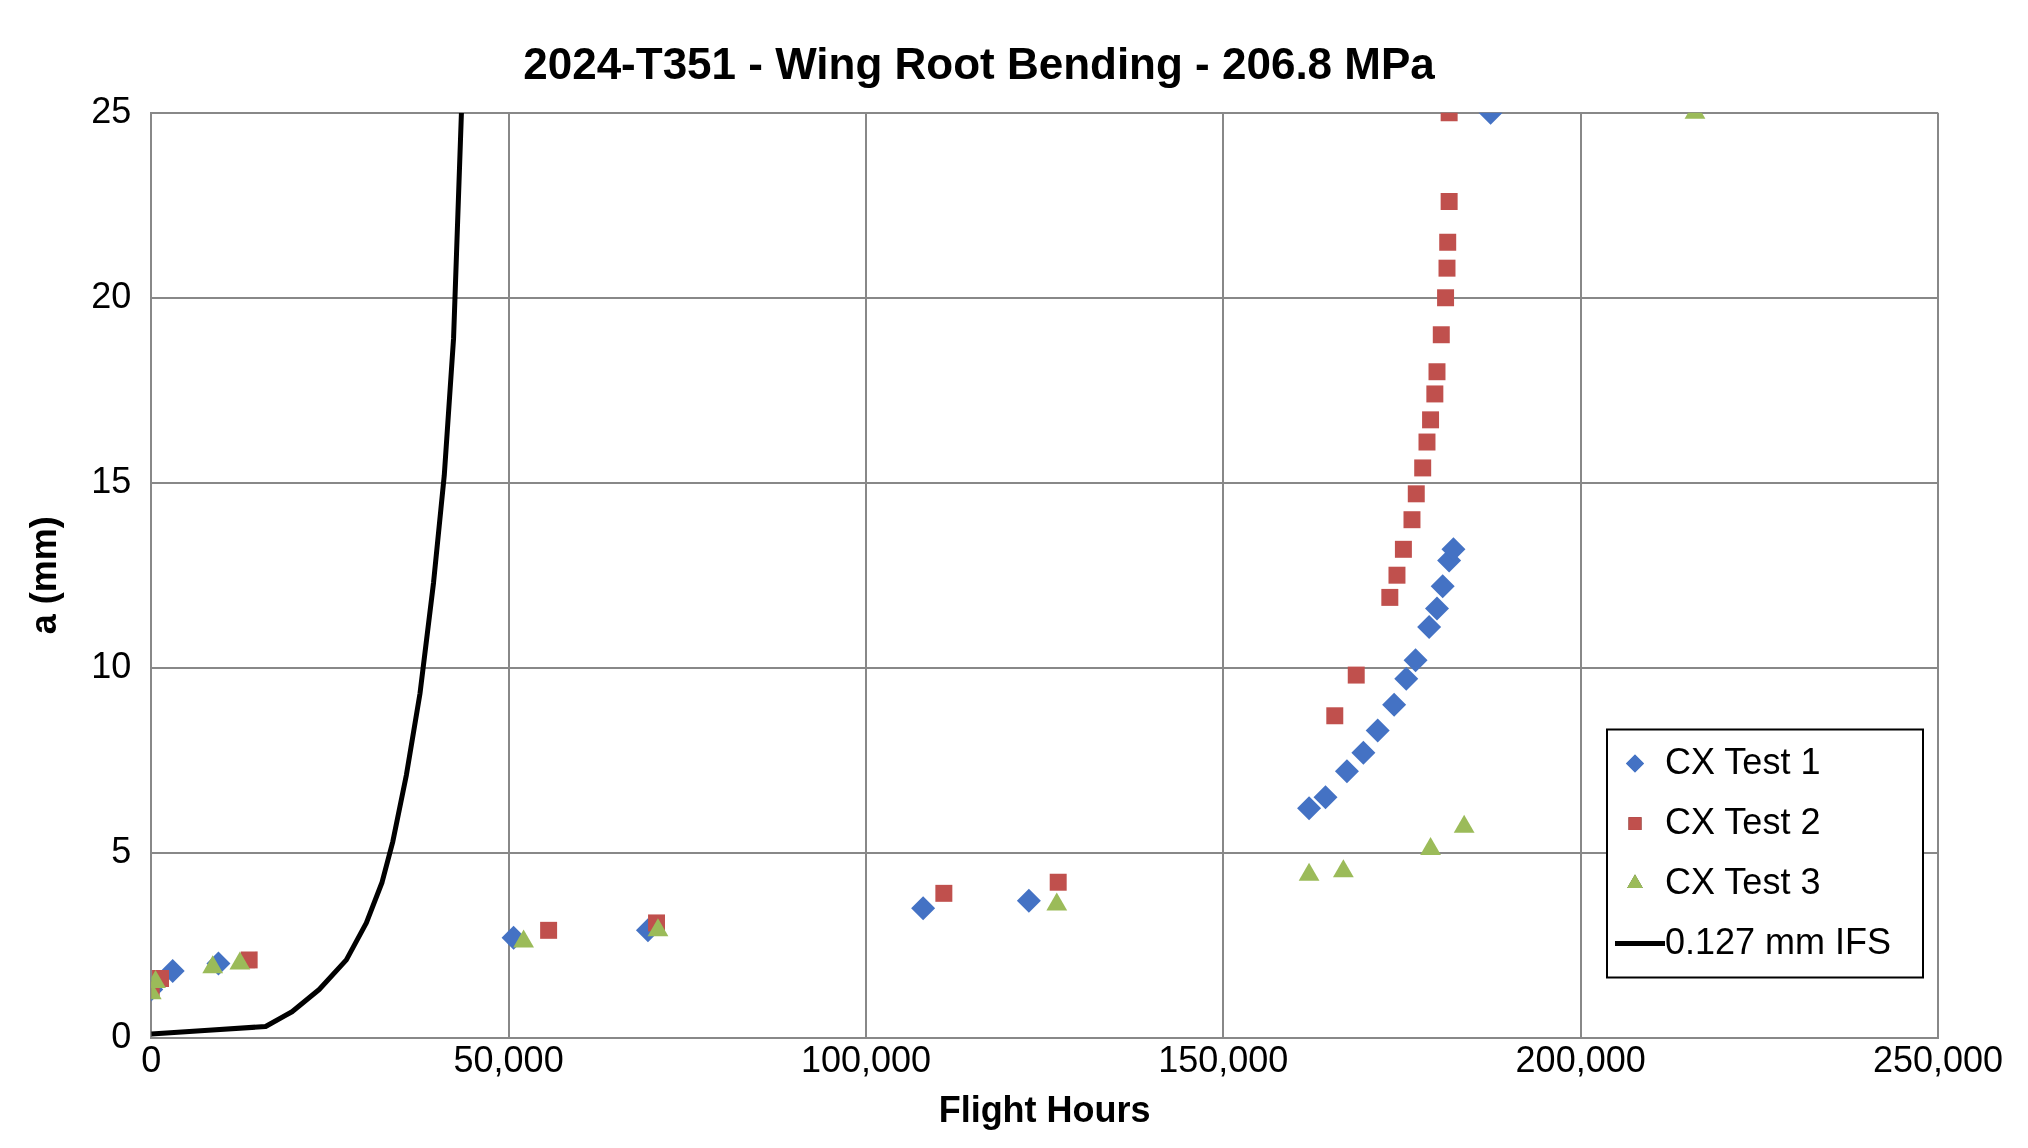  What do you see at coordinates (1580, 1060) in the screenshot?
I see `x-tick-label: 200,000` at bounding box center [1580, 1060].